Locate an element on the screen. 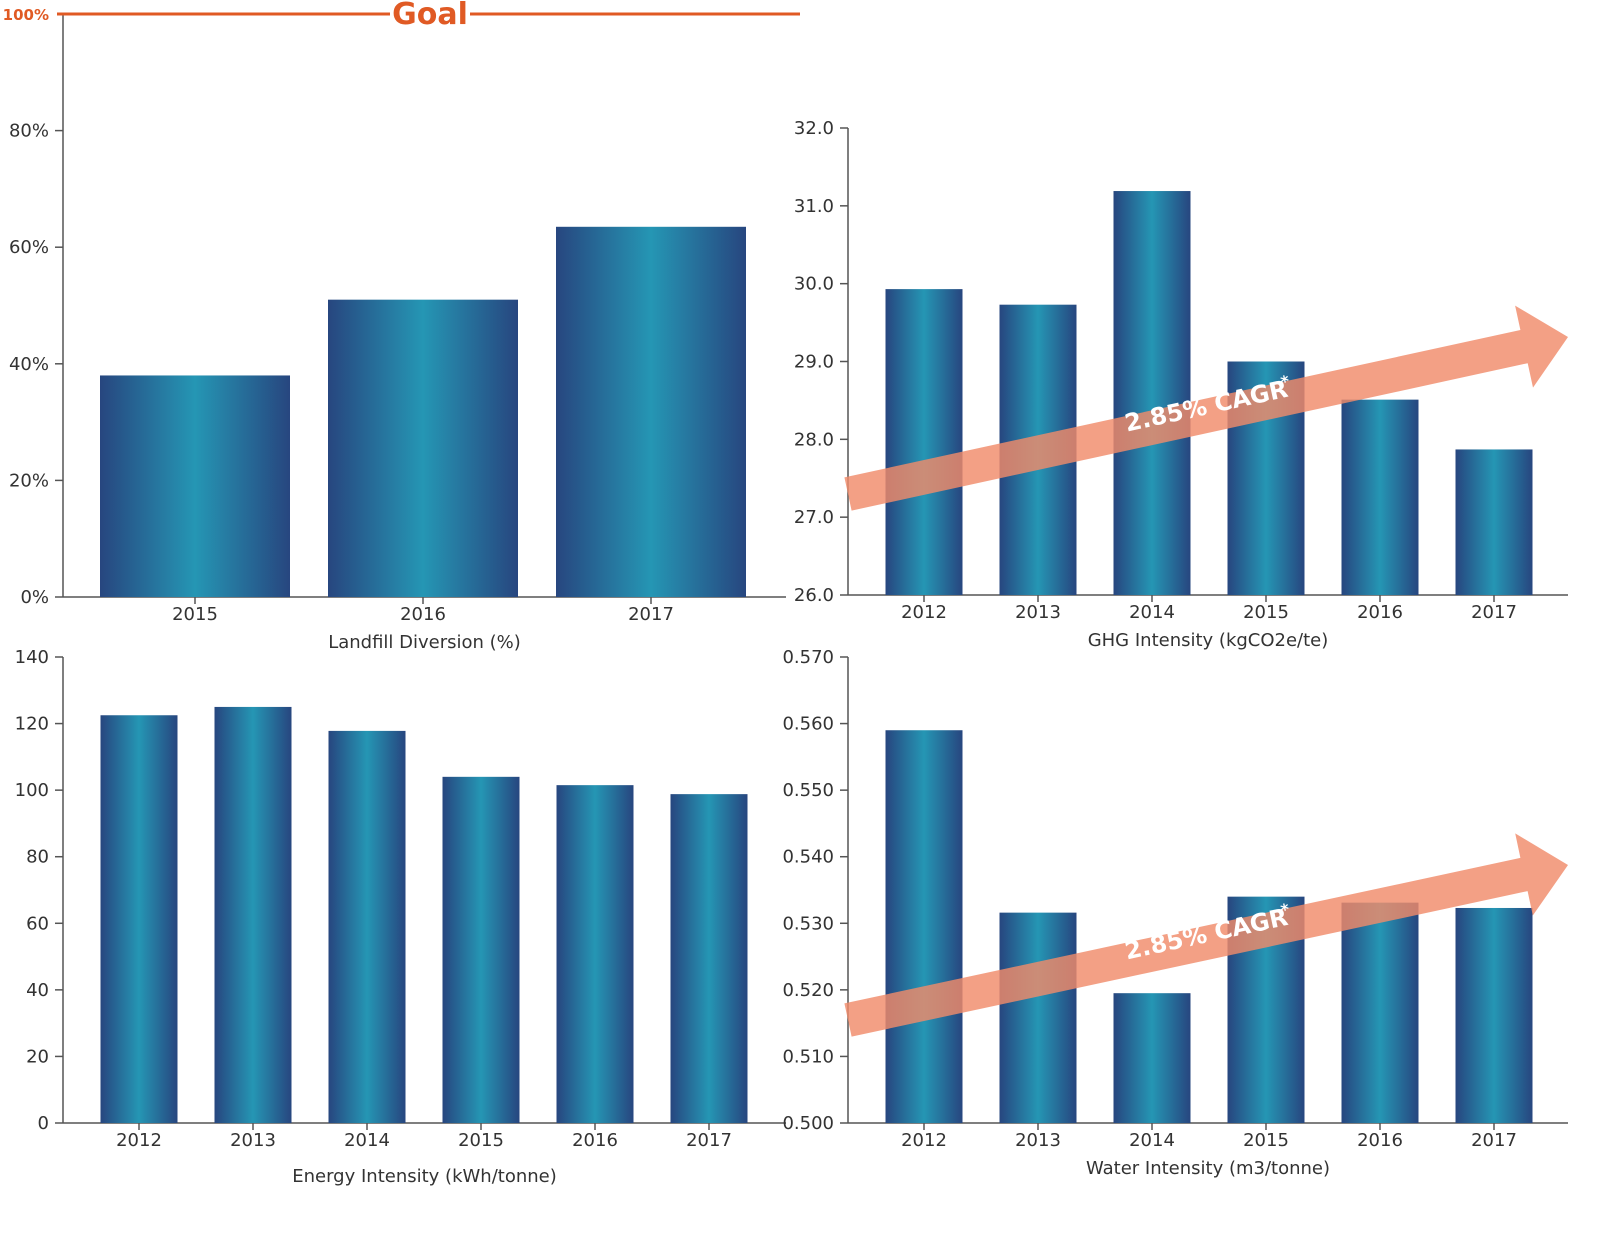 This screenshot has height=1242, width=1600. y-tick-label: 0.570 is located at coordinates (808, 657).